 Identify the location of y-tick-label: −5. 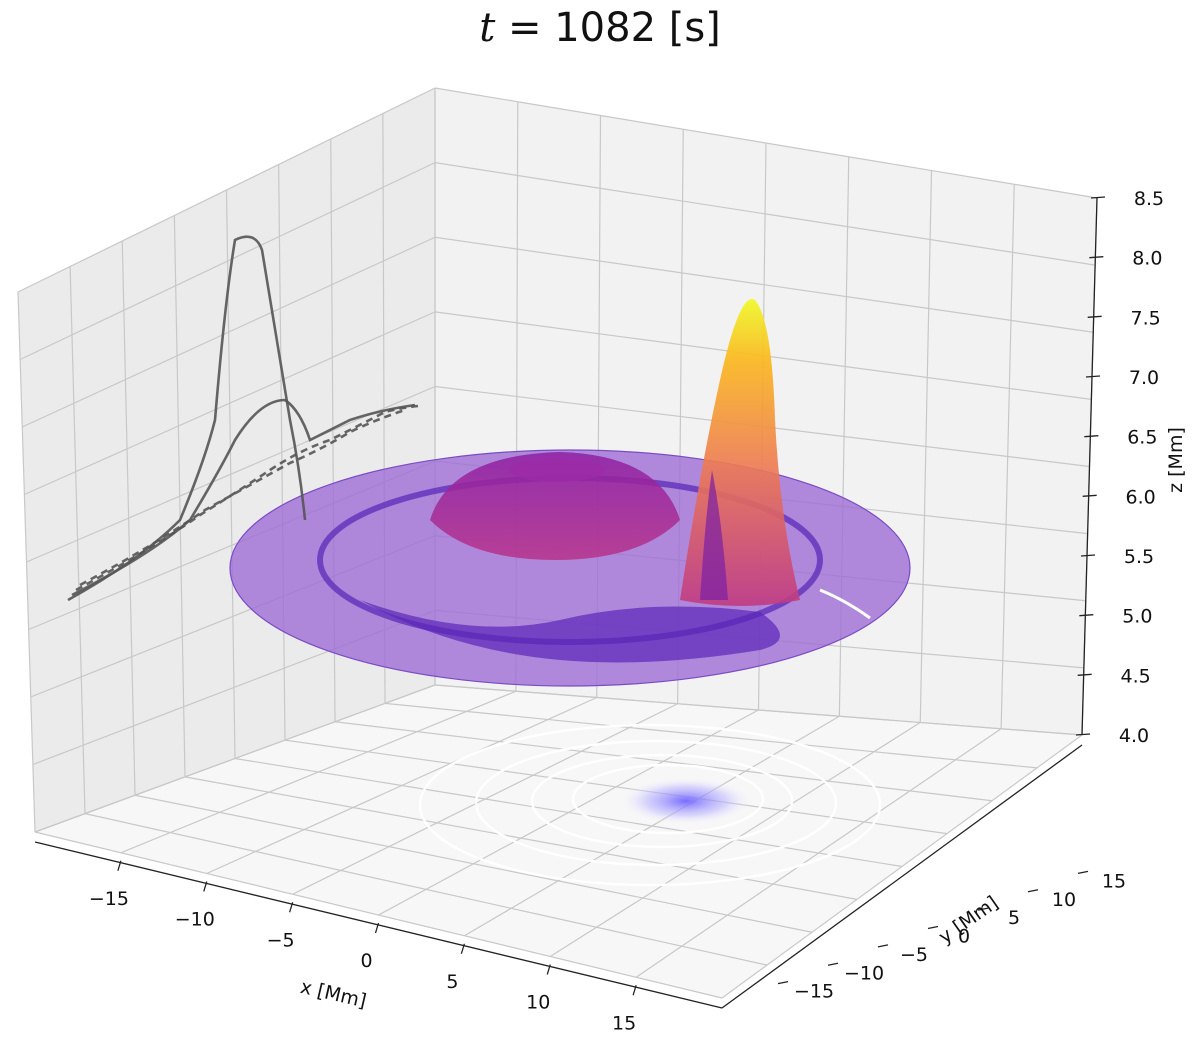
(914, 955).